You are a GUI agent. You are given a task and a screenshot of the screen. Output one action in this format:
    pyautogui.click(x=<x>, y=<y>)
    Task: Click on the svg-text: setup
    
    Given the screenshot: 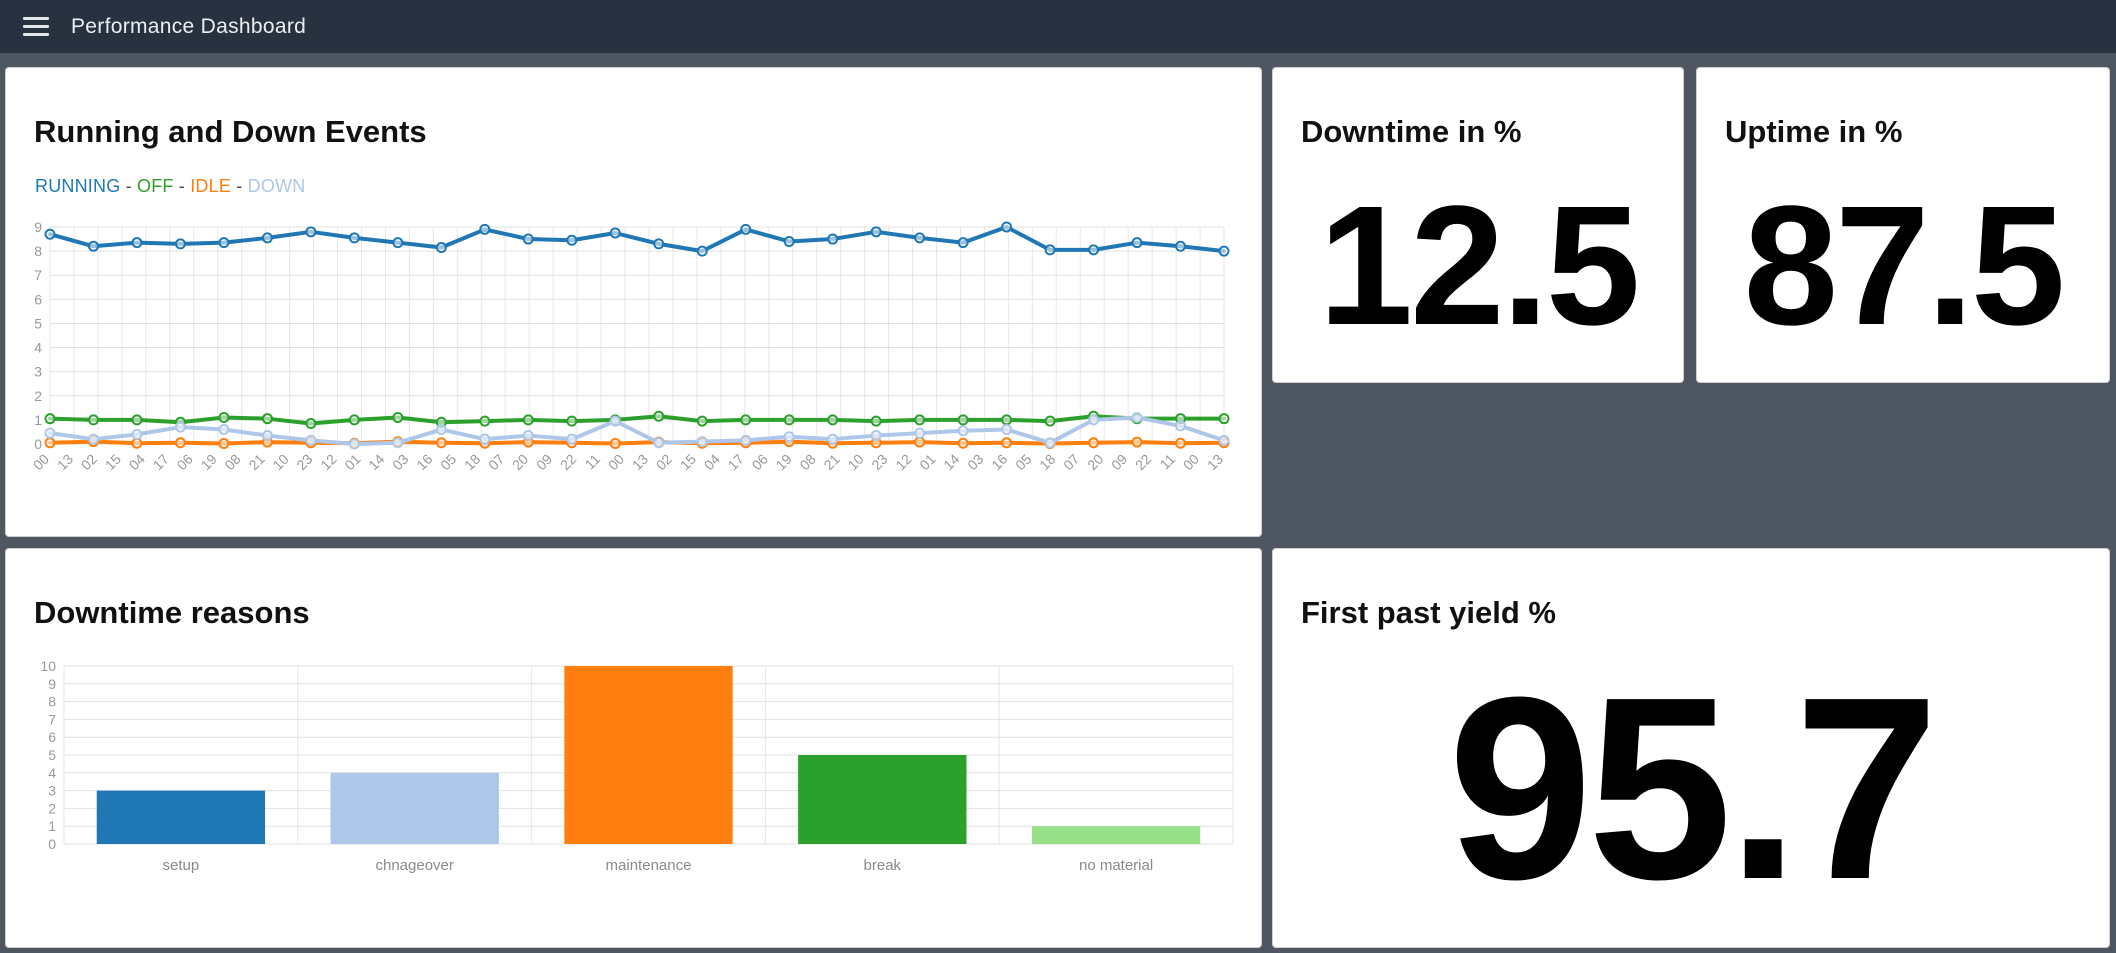 What is the action you would take?
    pyautogui.click(x=181, y=865)
    